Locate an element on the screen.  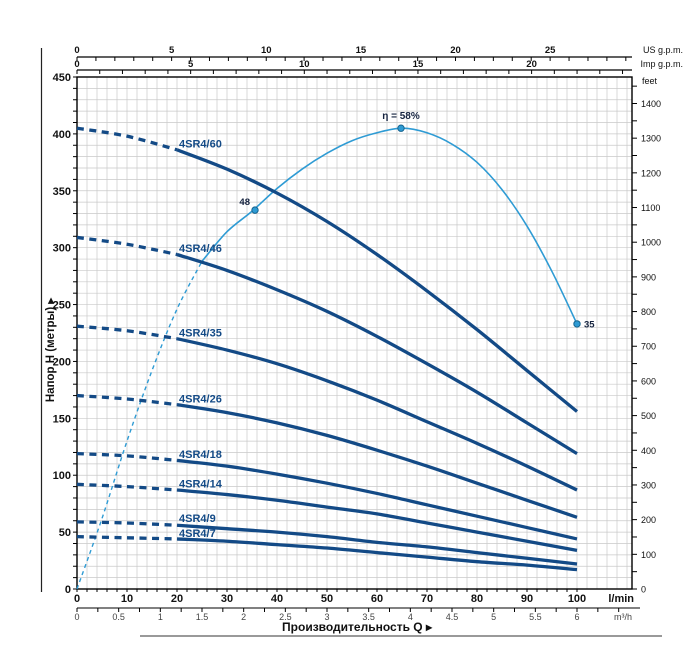
feet-tick-label: 800 is located at coordinates (648, 312).